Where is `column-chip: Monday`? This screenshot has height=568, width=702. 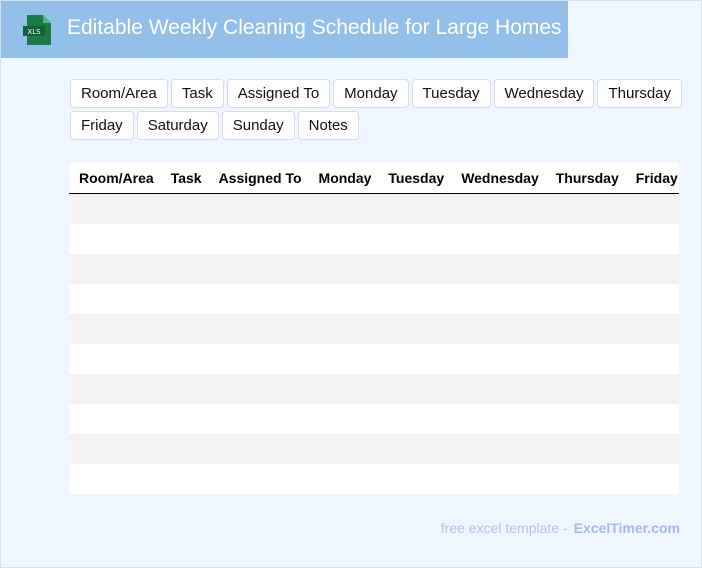
column-chip: Monday is located at coordinates (371, 93).